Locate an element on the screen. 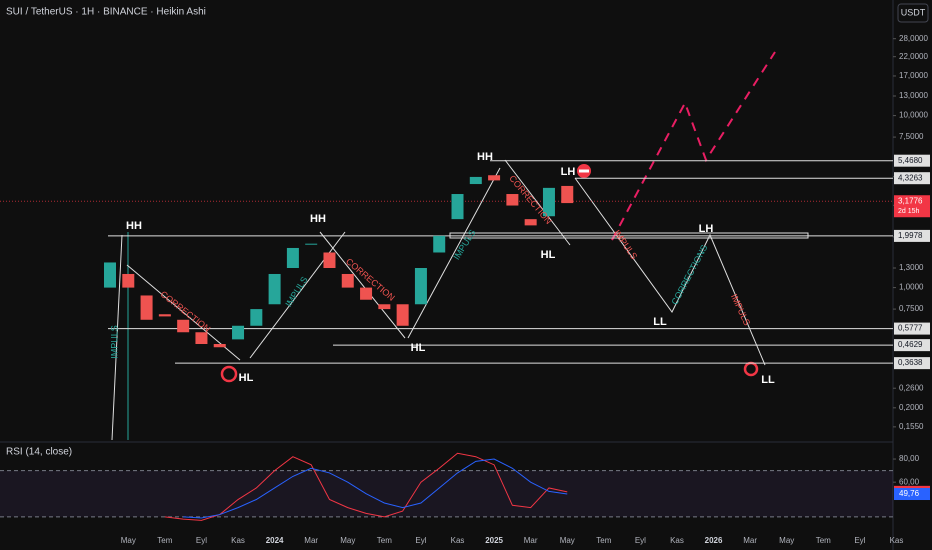  y-tick-label: 0,2600 is located at coordinates (911, 387).